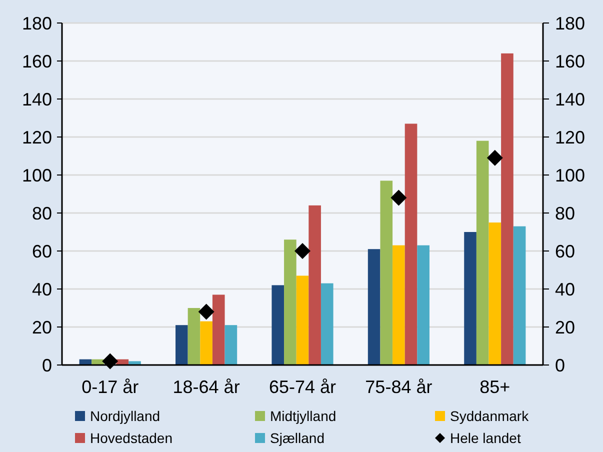 The image size is (603, 452). What do you see at coordinates (206, 387) in the screenshot?
I see `x-tick-label: 18-64 år` at bounding box center [206, 387].